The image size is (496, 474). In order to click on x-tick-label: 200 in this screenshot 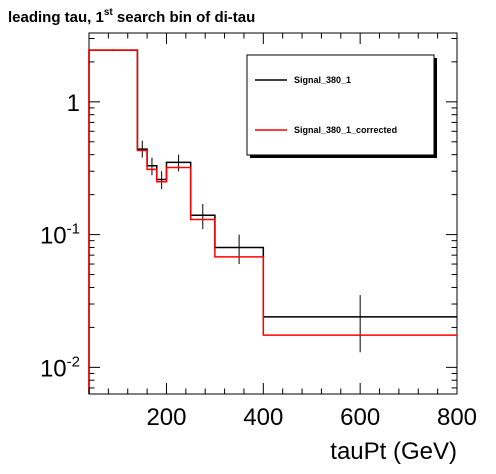, I will do `click(166, 417)`.